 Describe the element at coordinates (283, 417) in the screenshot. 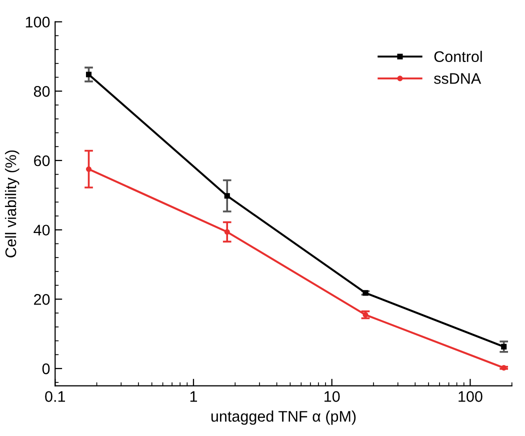

I see `x-axis-title: untagged TNF α (pM)` at that location.